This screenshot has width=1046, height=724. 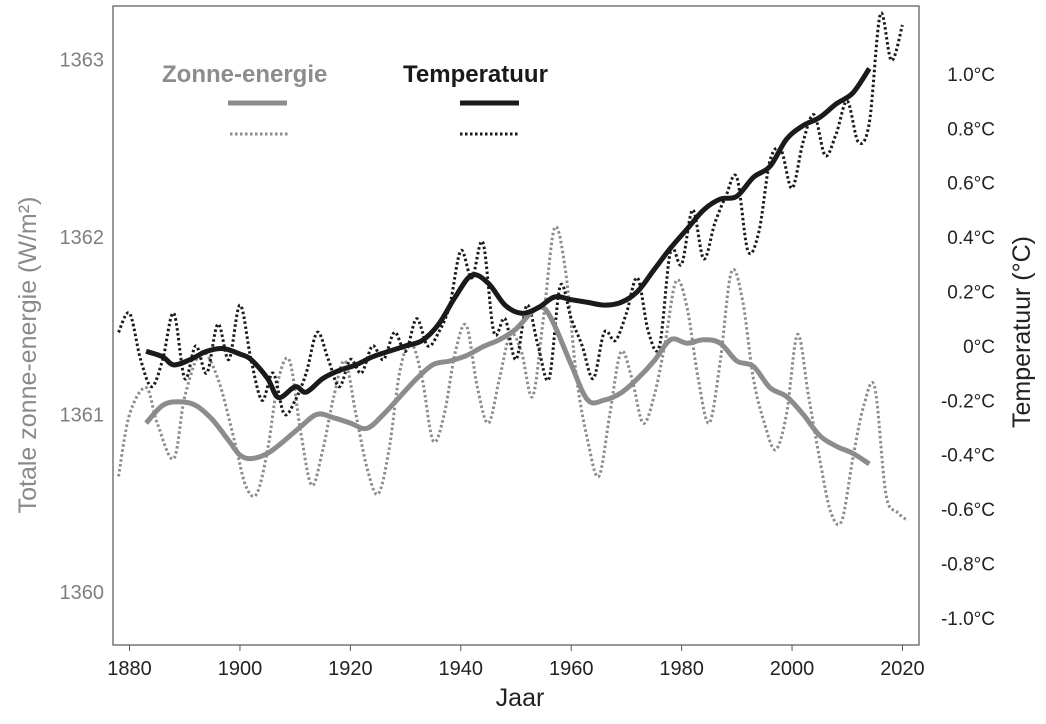 I want to click on x-axis-title: Jaar, so click(x=520, y=698).